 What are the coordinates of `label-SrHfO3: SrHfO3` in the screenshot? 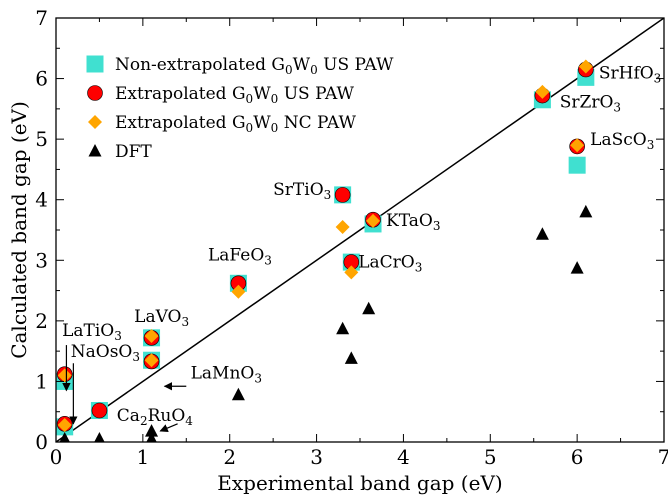 It's located at (630, 75).